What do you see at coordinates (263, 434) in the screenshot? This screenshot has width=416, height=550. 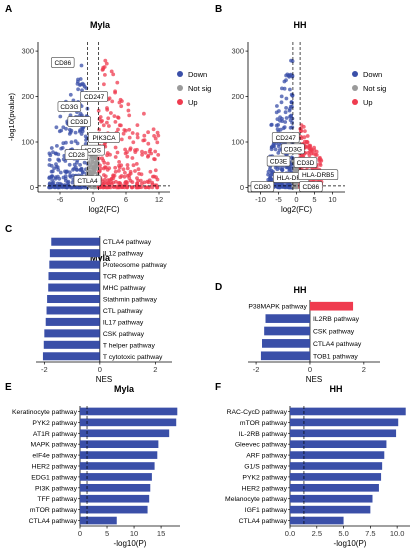 I see `bar-label-il-2rb-pathway: IL-2RB pathway` at bounding box center [263, 434].